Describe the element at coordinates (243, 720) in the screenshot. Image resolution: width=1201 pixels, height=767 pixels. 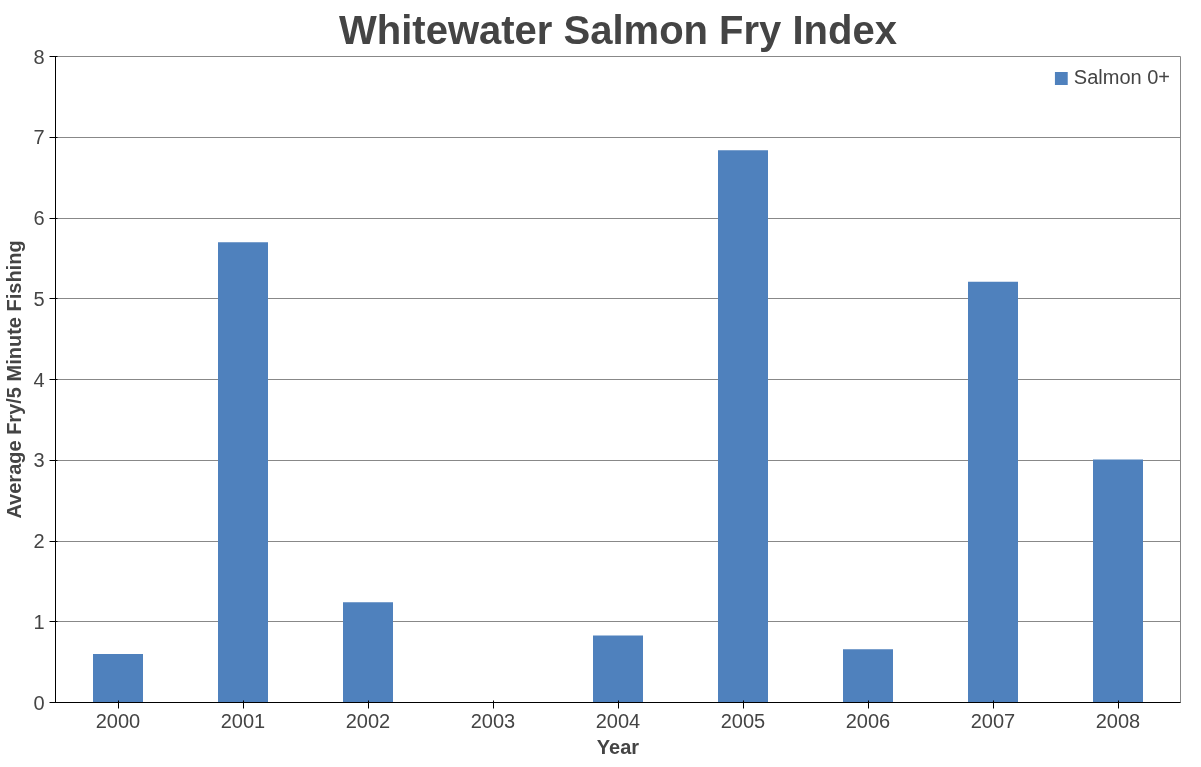
I see `x-tick-label: 2001` at that location.